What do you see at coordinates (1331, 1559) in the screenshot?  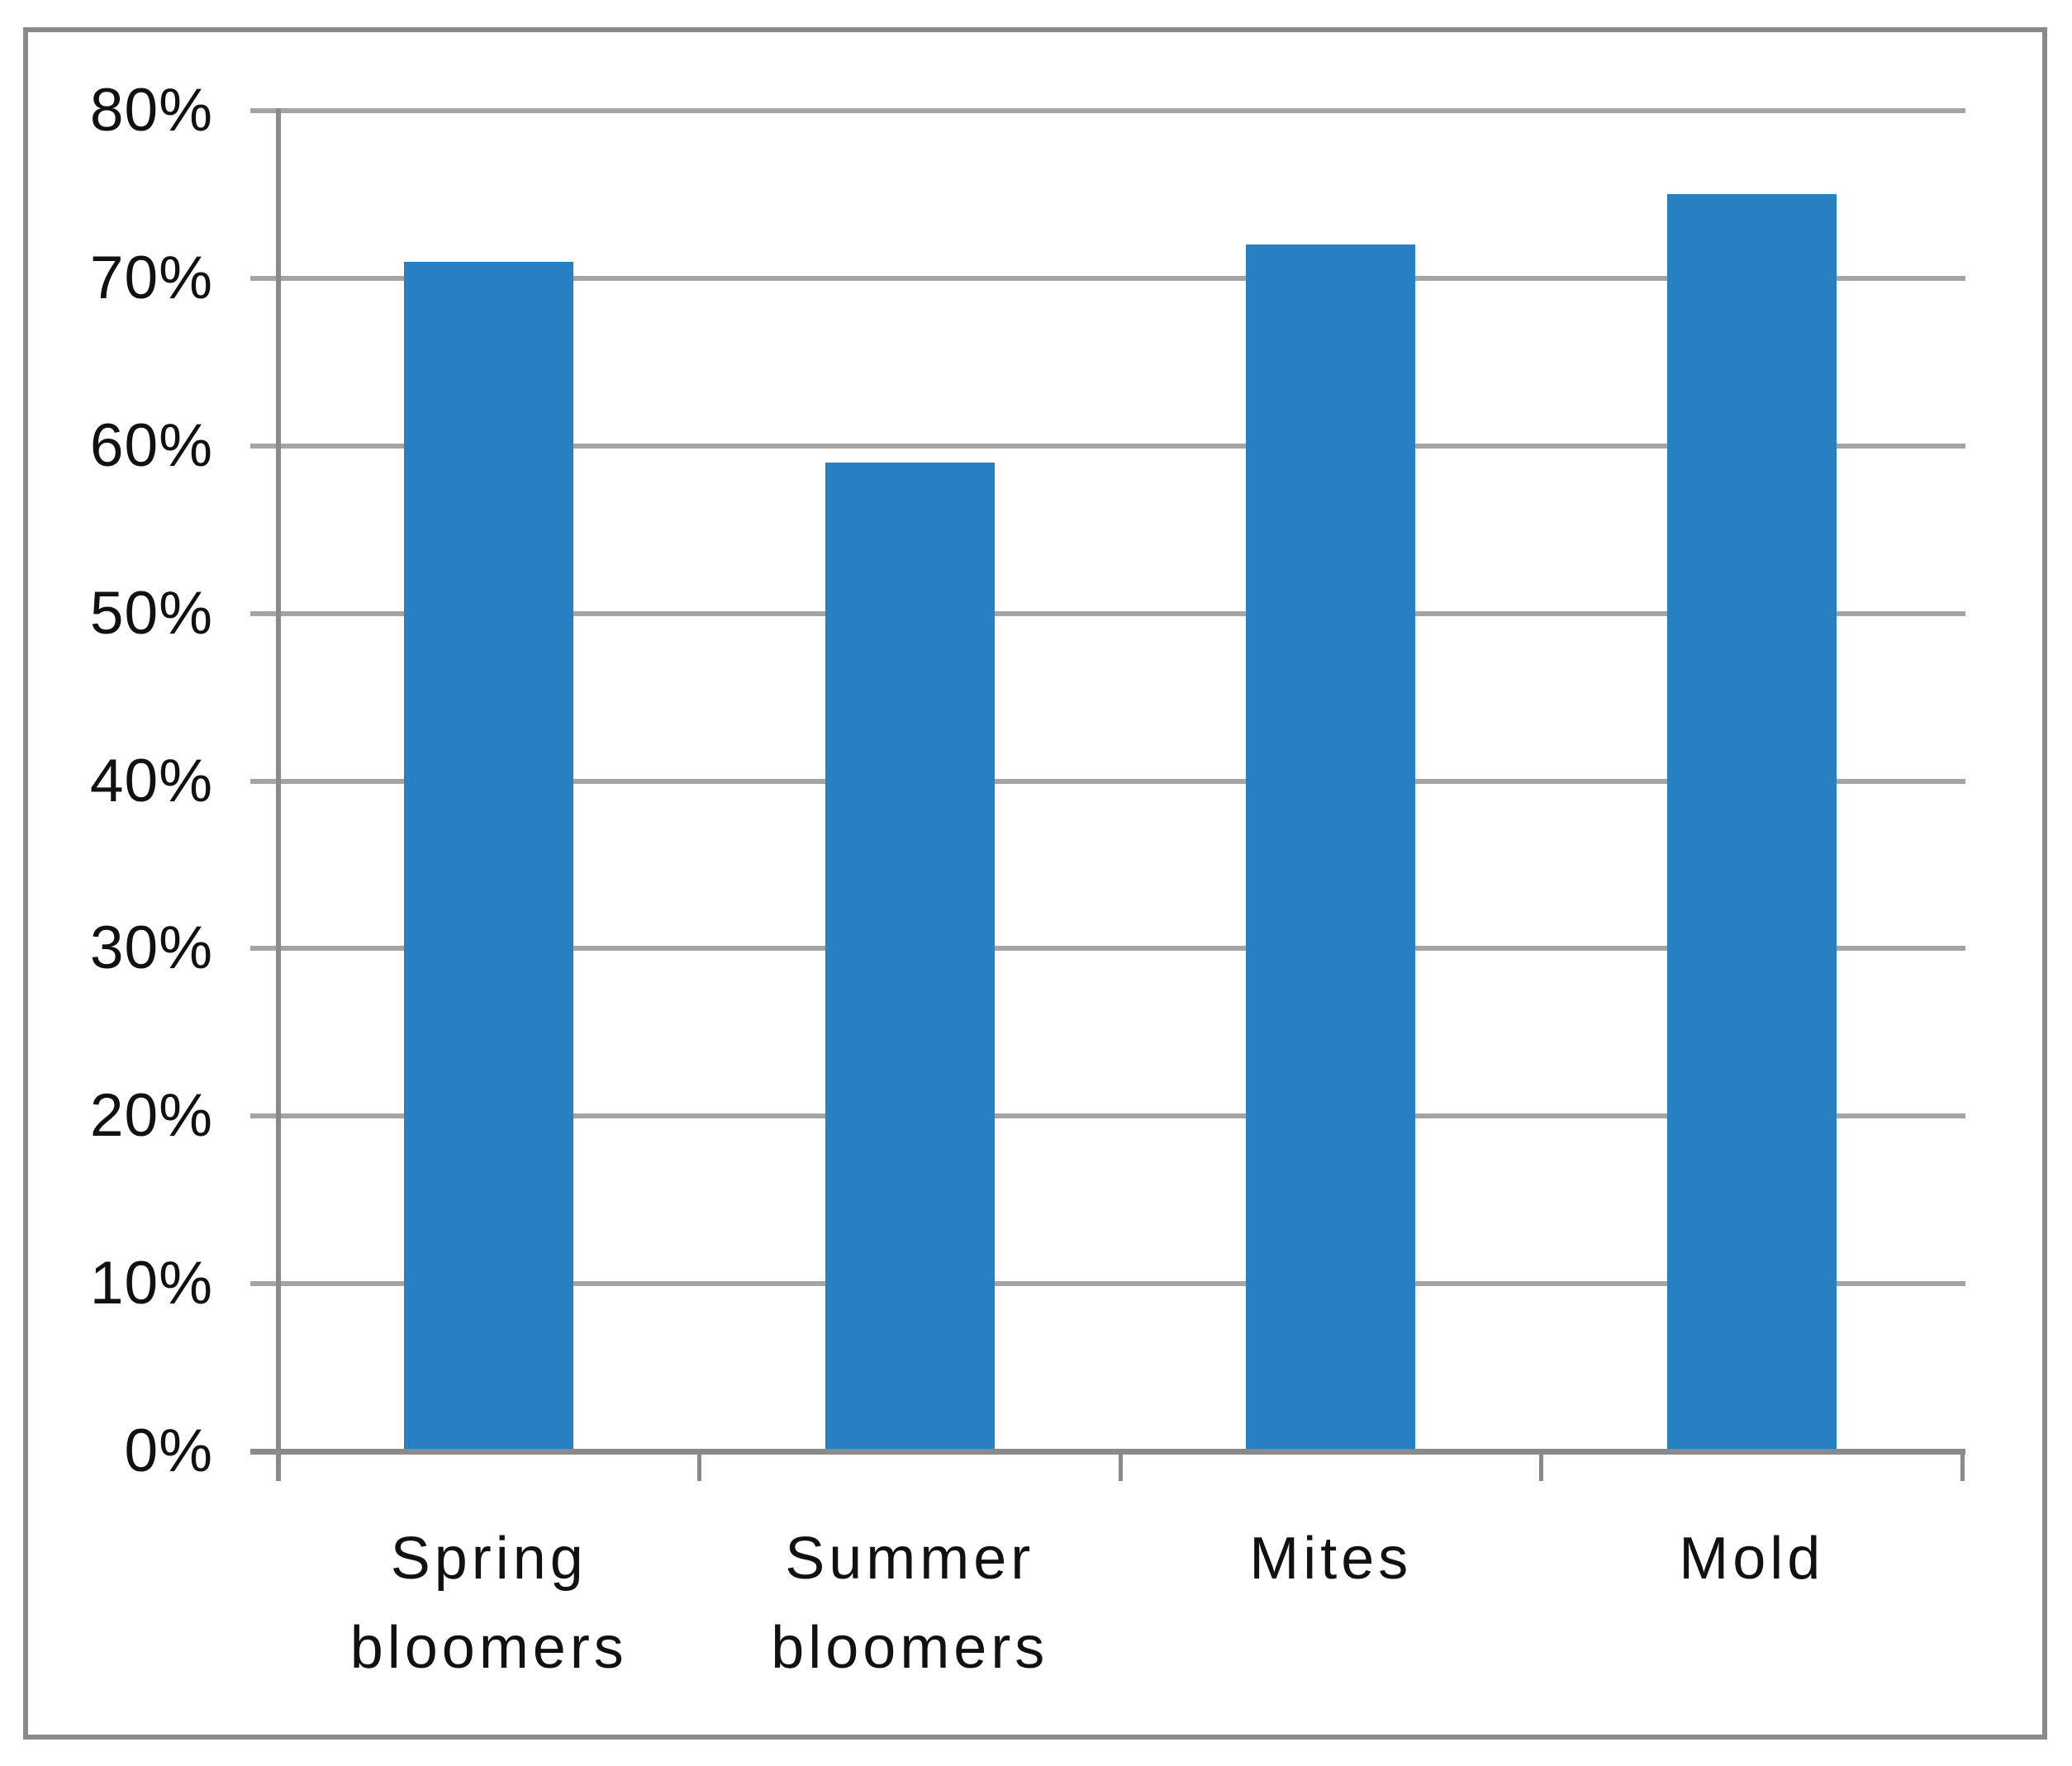 I see `x-axis-category-label-mites: Mites` at bounding box center [1331, 1559].